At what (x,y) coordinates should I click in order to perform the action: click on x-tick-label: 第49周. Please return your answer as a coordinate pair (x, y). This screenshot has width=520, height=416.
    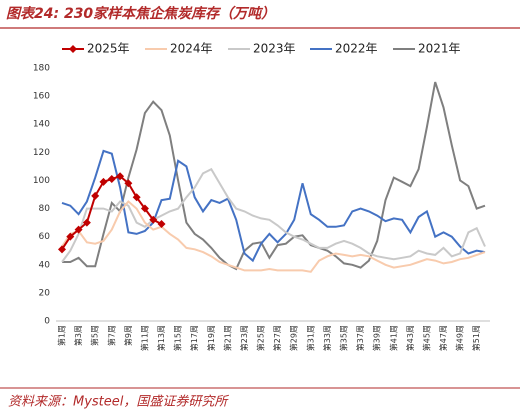
    Looking at the image, I should click on (460, 338).